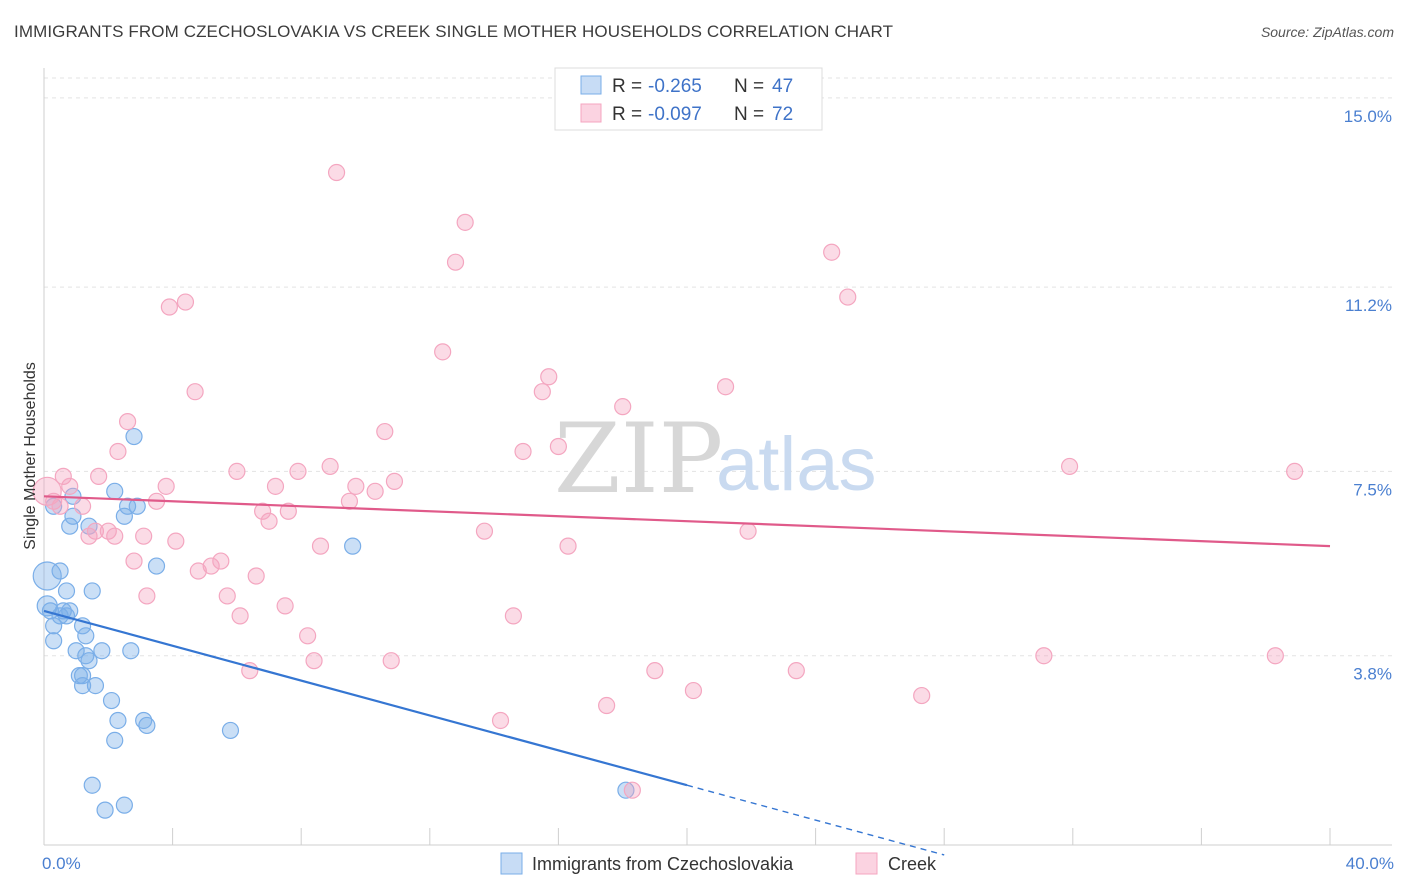 Image resolution: width=1406 pixels, height=892 pixels. I want to click on series-legend-label-czech: Immigrants from Czechoslovakia, so click(663, 864).